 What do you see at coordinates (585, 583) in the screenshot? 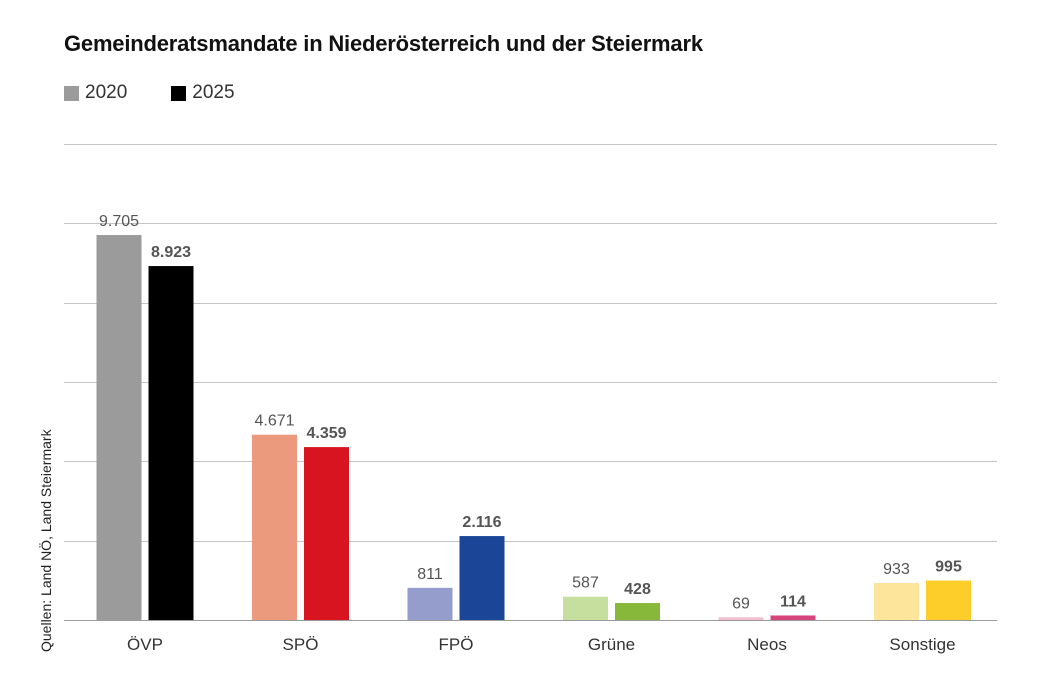
I see `data-label-2020-3: 587` at bounding box center [585, 583].